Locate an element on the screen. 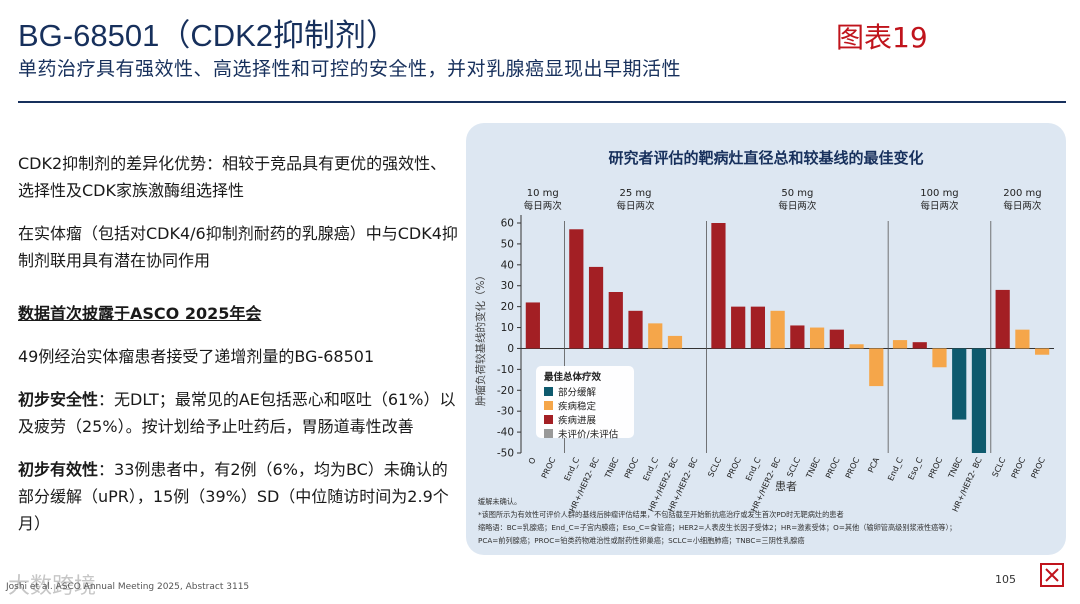  figure-label: 图表19 is located at coordinates (882, 37).